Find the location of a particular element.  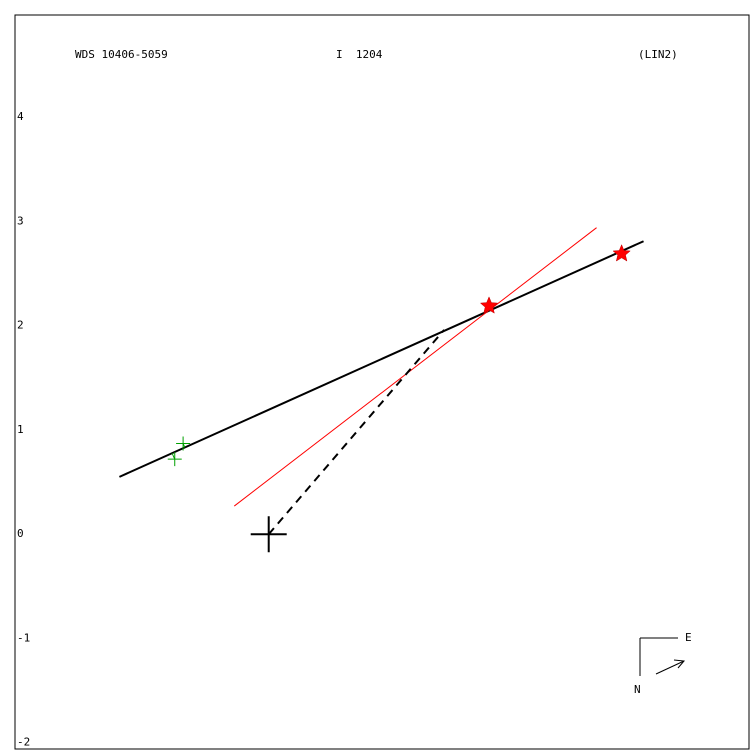

chart-subtitle: I 1204 is located at coordinates (359, 54).